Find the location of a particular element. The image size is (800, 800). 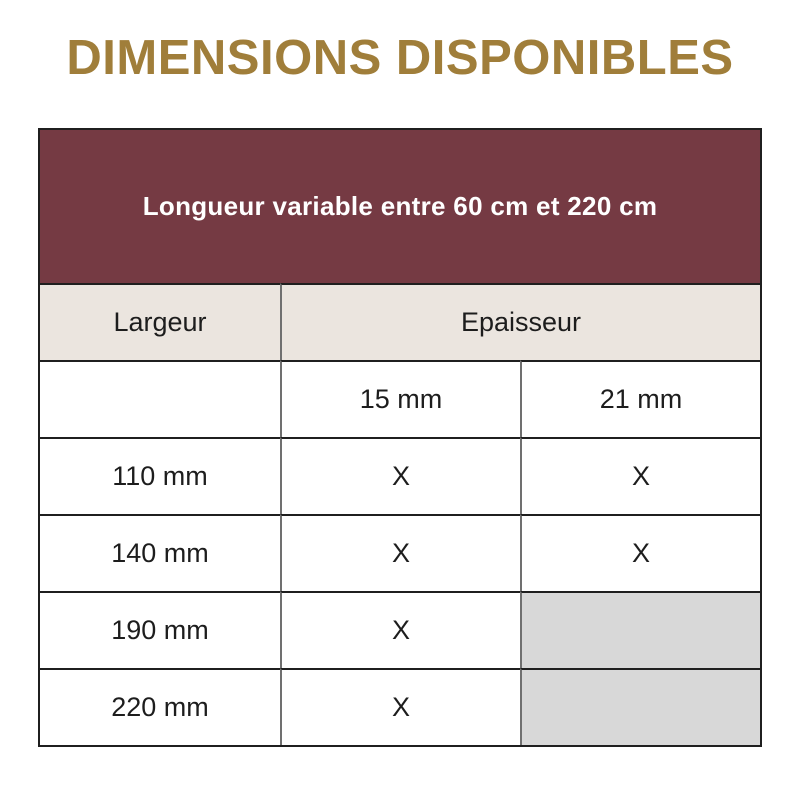

col-header-largeur: Largeur is located at coordinates (160, 322).